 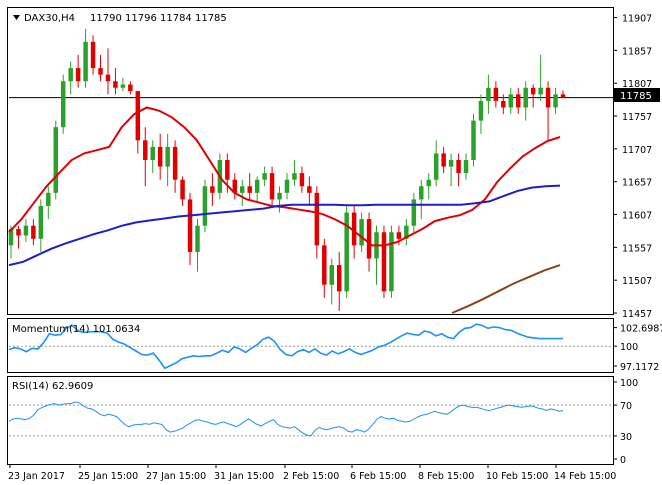 I want to click on price-tick-label: 11607, so click(x=637, y=216).